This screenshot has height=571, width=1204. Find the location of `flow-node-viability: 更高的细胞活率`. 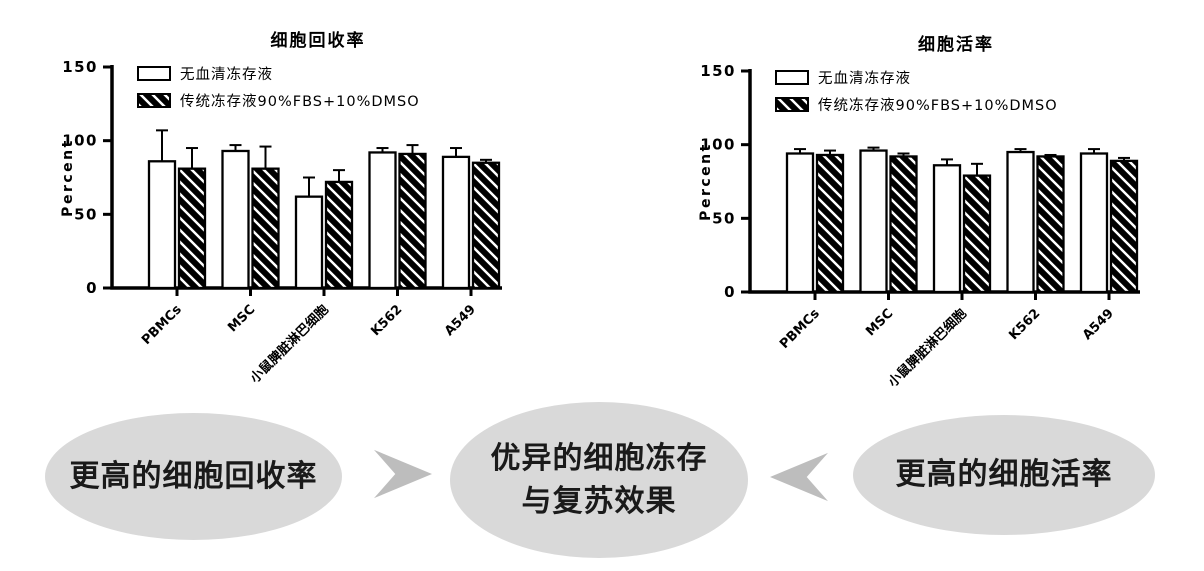

flow-node-viability: 更高的细胞活率 is located at coordinates (1004, 475).